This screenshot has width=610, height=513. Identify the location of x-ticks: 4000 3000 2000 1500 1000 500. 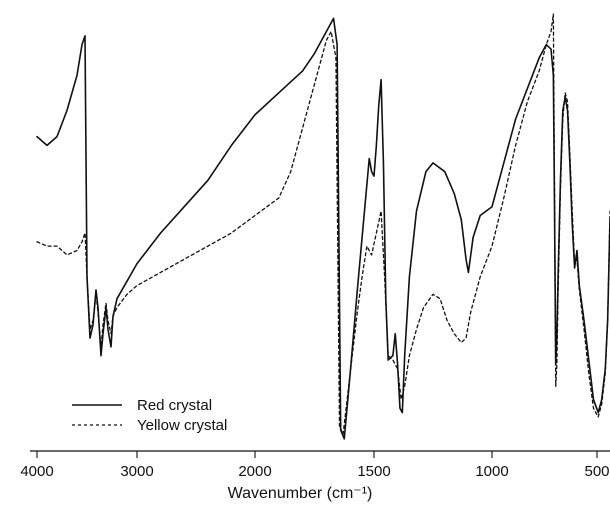
(315, 465).